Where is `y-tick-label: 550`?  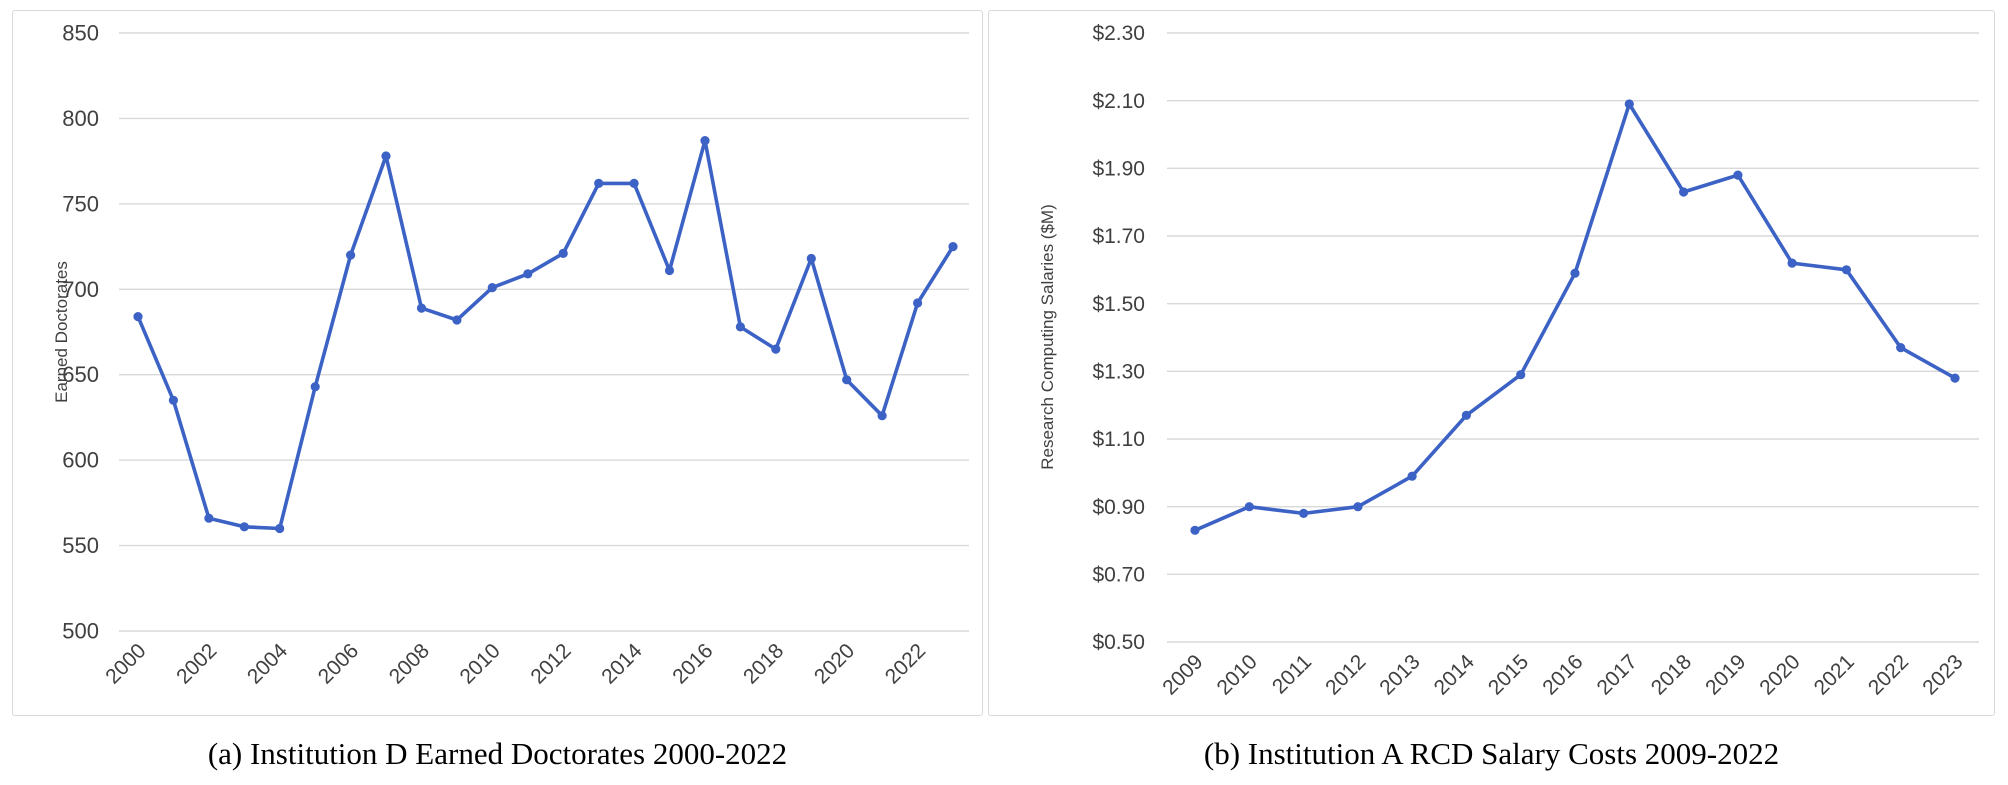 y-tick-label: 550 is located at coordinates (80, 545).